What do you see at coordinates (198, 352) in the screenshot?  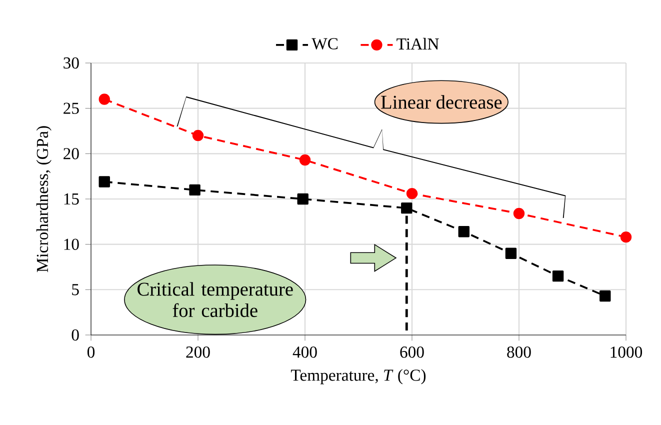 I see `x-tick-label: 200` at bounding box center [198, 352].